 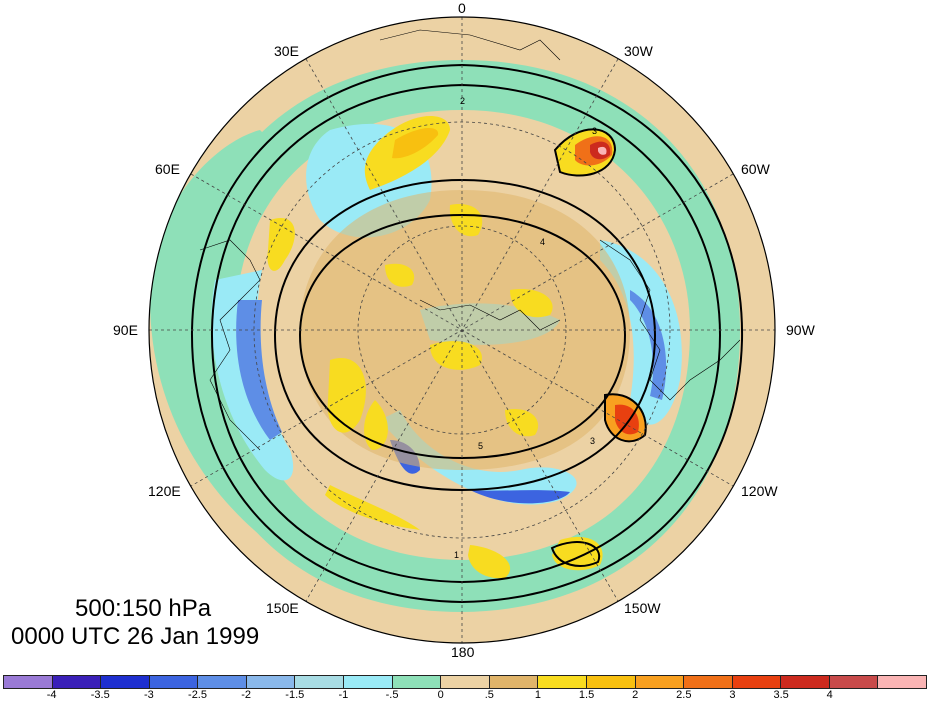 I want to click on contour-label-5: 5, so click(x=480, y=446).